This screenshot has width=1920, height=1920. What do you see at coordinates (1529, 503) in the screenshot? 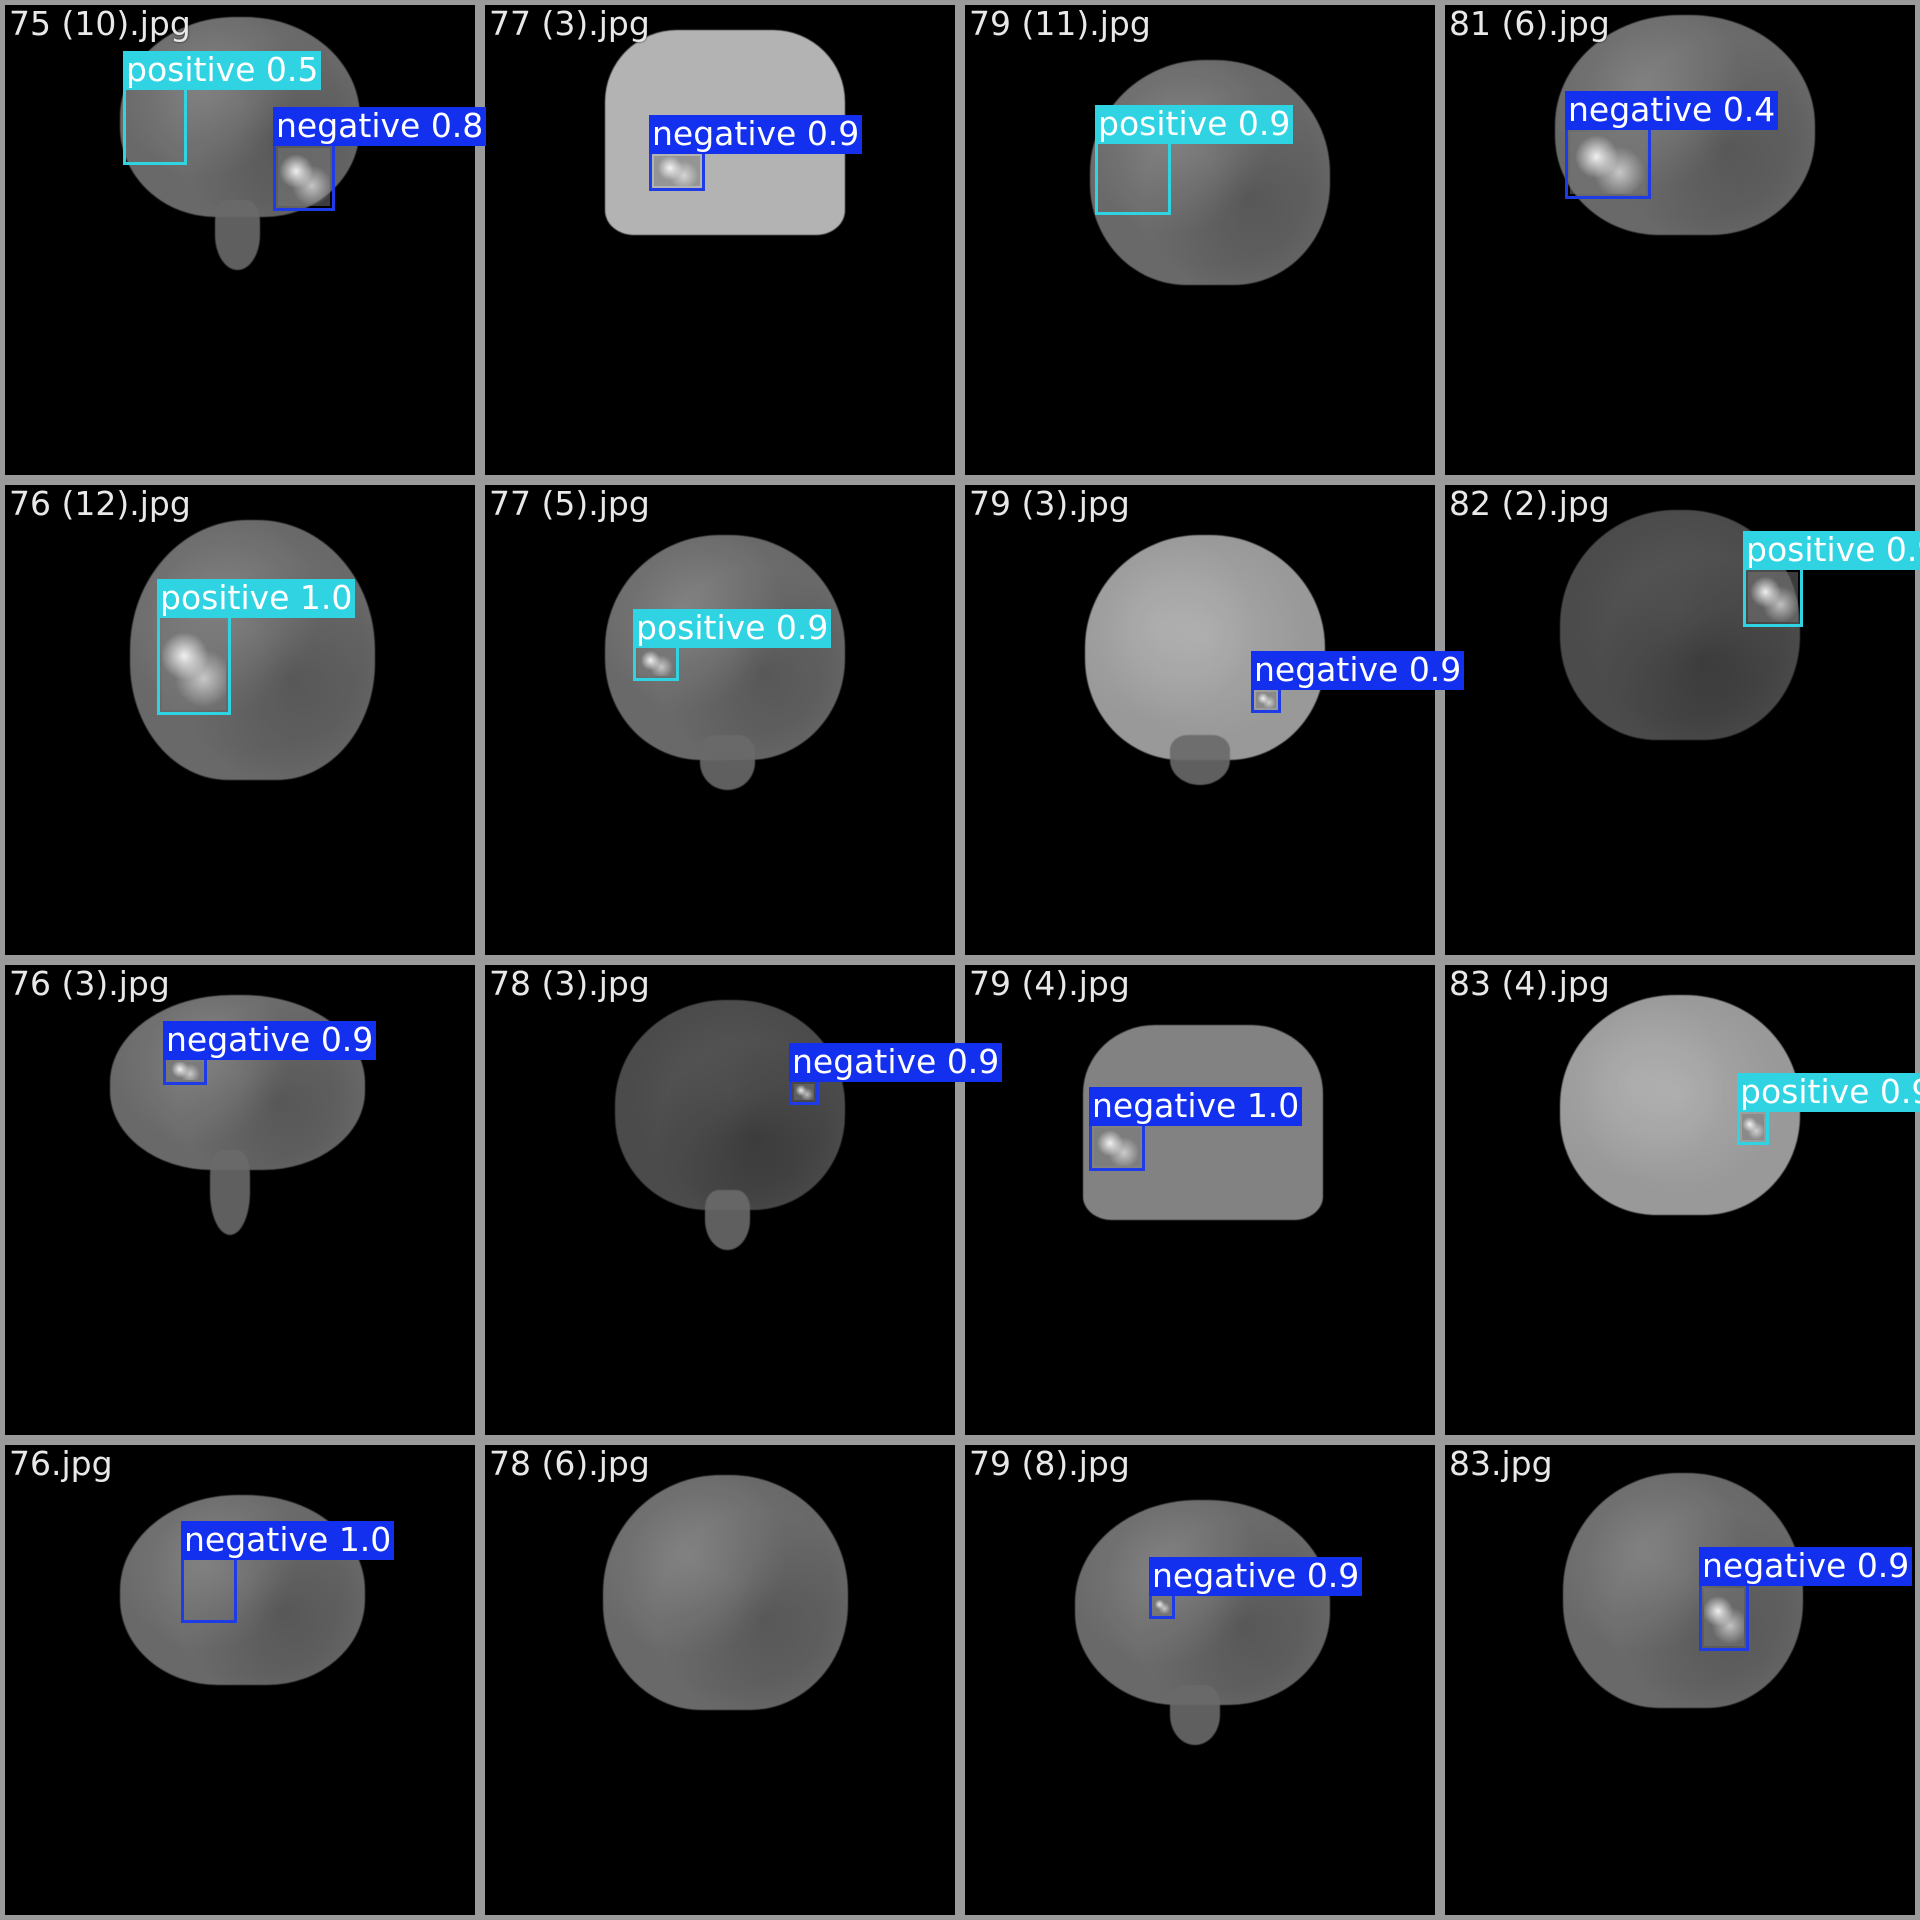
I see `tile-filename: 82 (2).jpg` at bounding box center [1529, 503].